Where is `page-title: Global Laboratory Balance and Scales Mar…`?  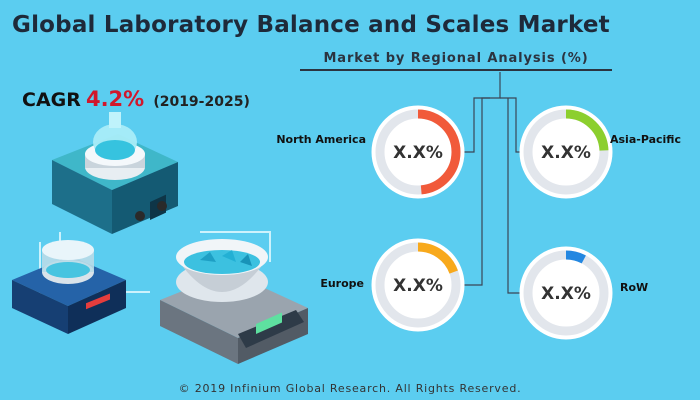
page-title: Global Laboratory Balance and Scales Mar… is located at coordinates (311, 25).